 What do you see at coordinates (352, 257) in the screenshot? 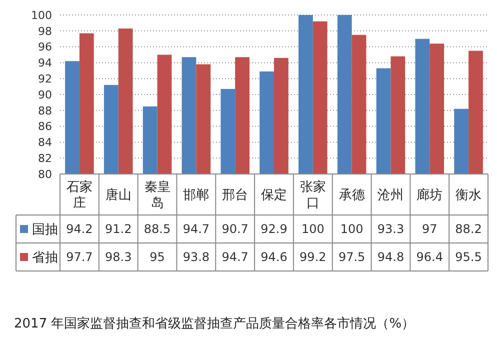
I see `data-label: 97.5` at bounding box center [352, 257].